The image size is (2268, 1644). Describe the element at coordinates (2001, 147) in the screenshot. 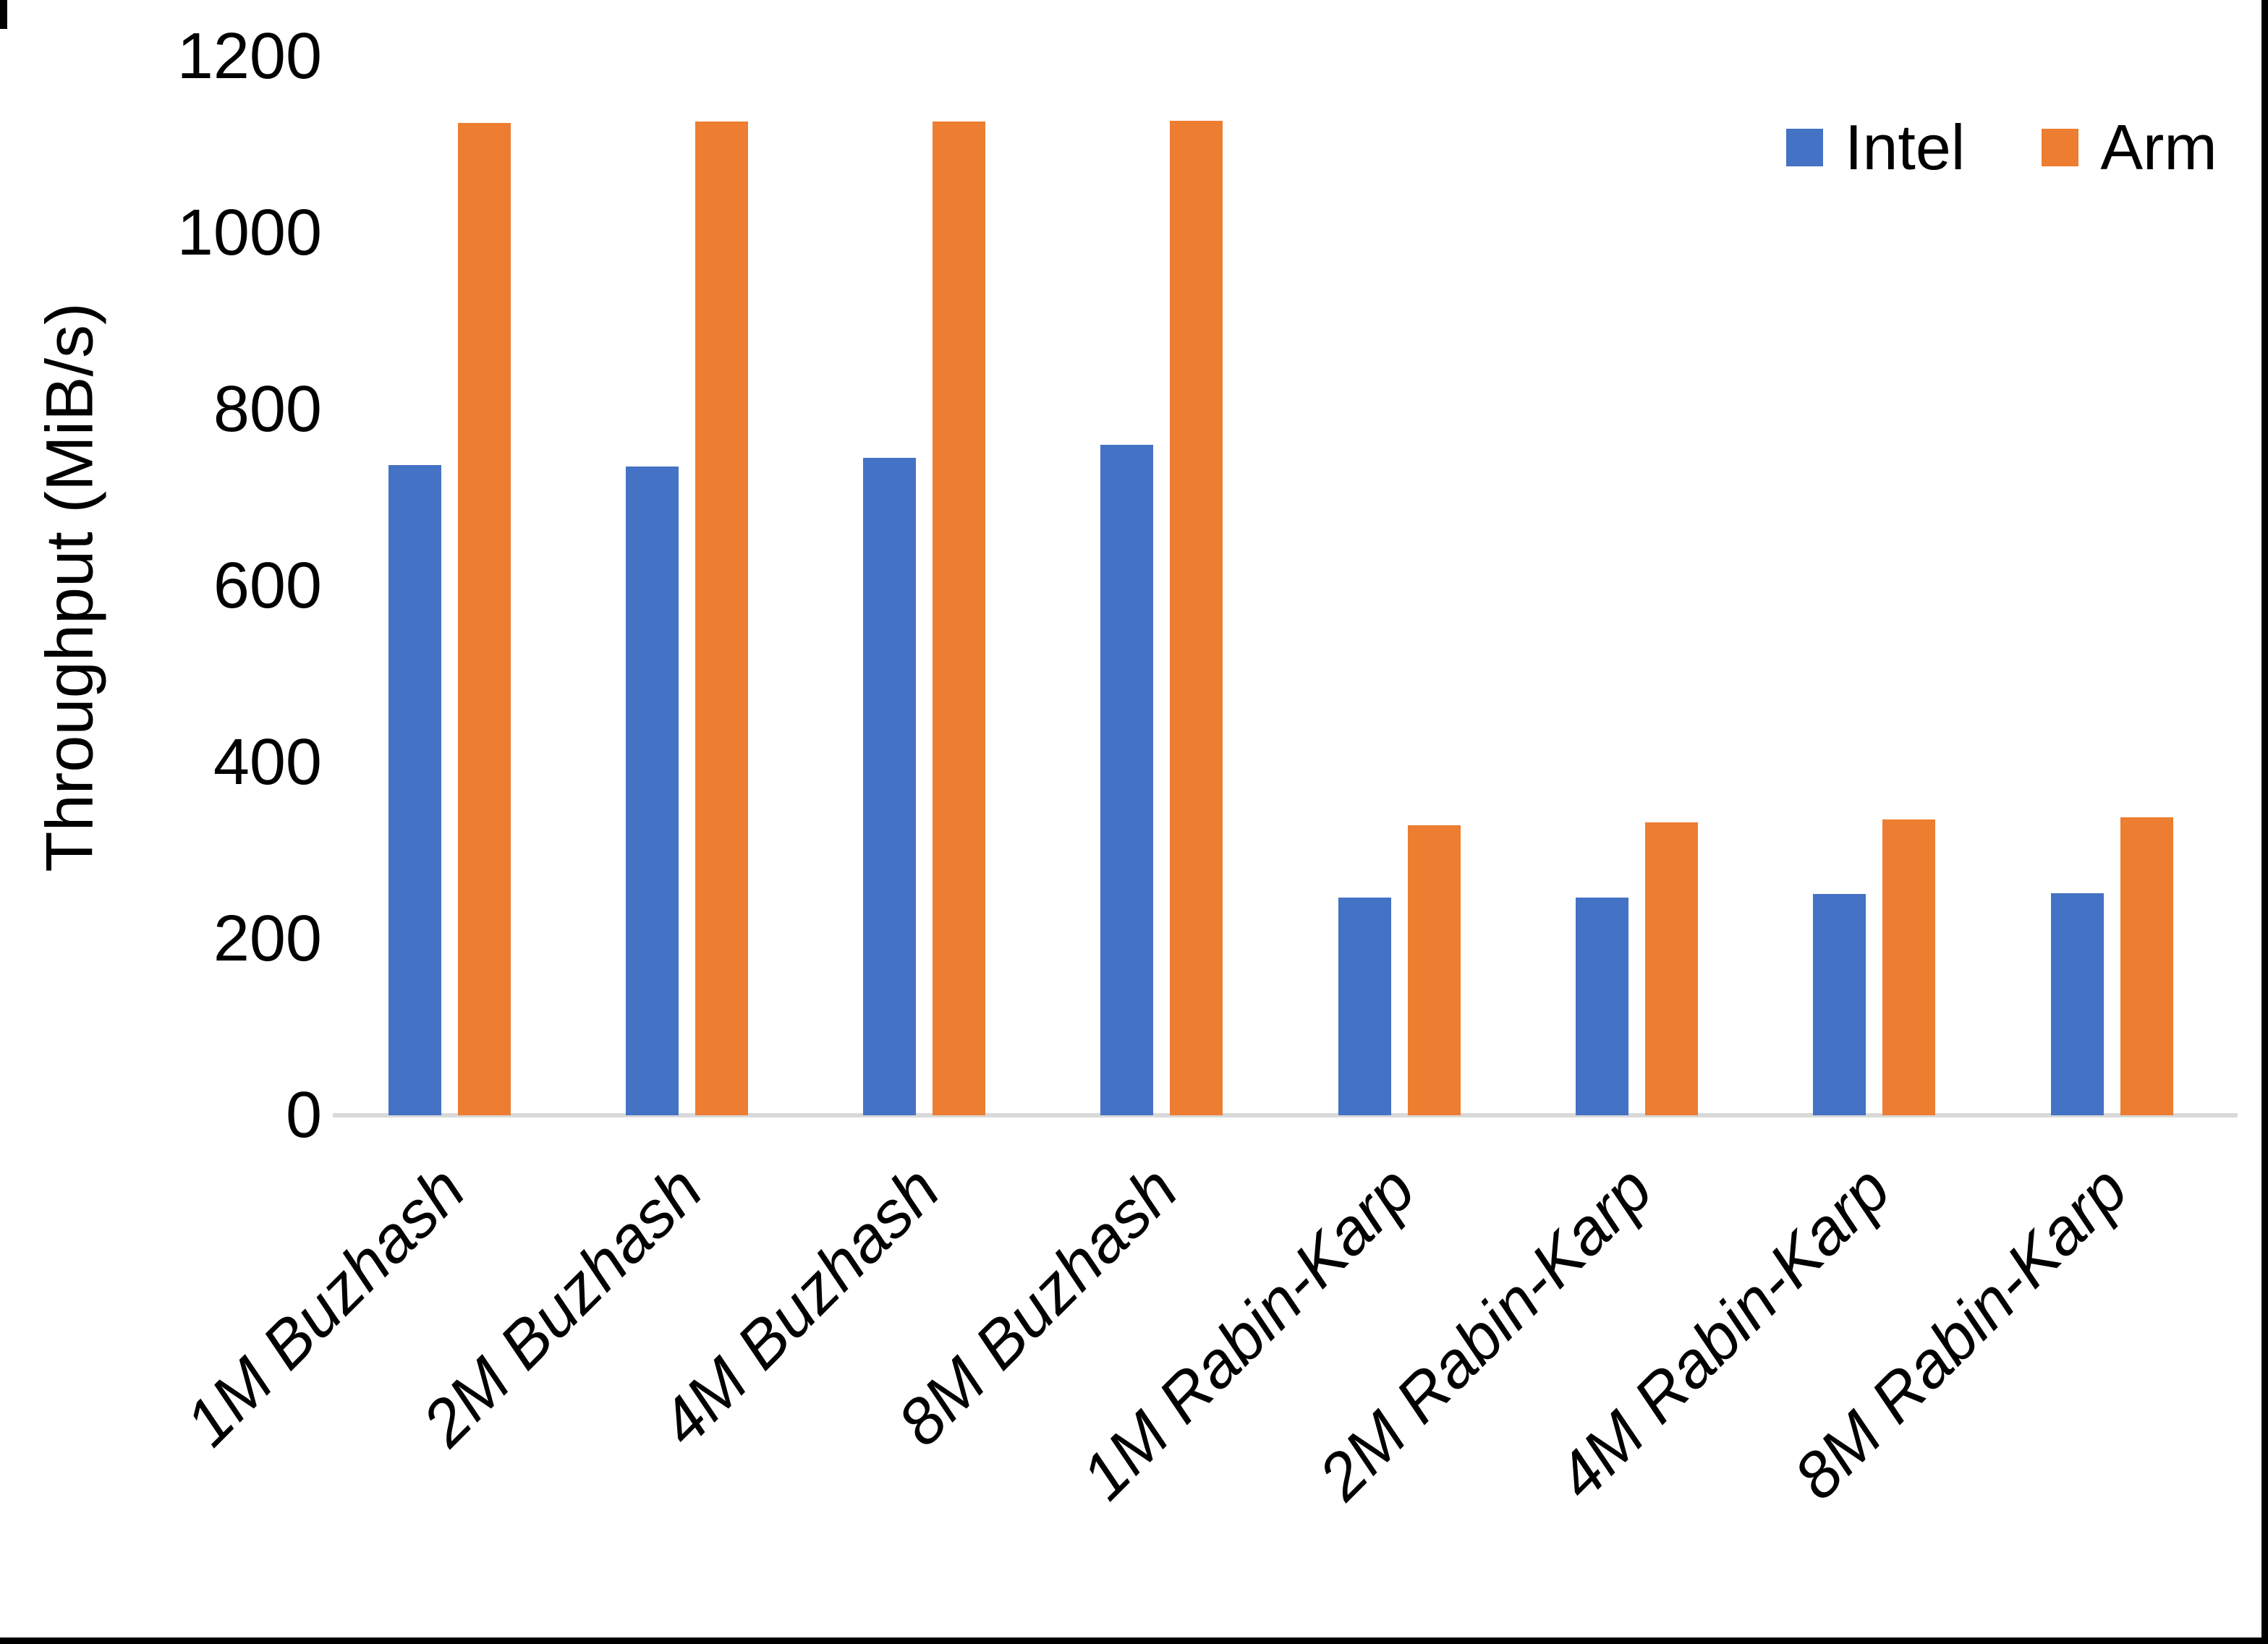

I see `legend: Intel Arm` at that location.